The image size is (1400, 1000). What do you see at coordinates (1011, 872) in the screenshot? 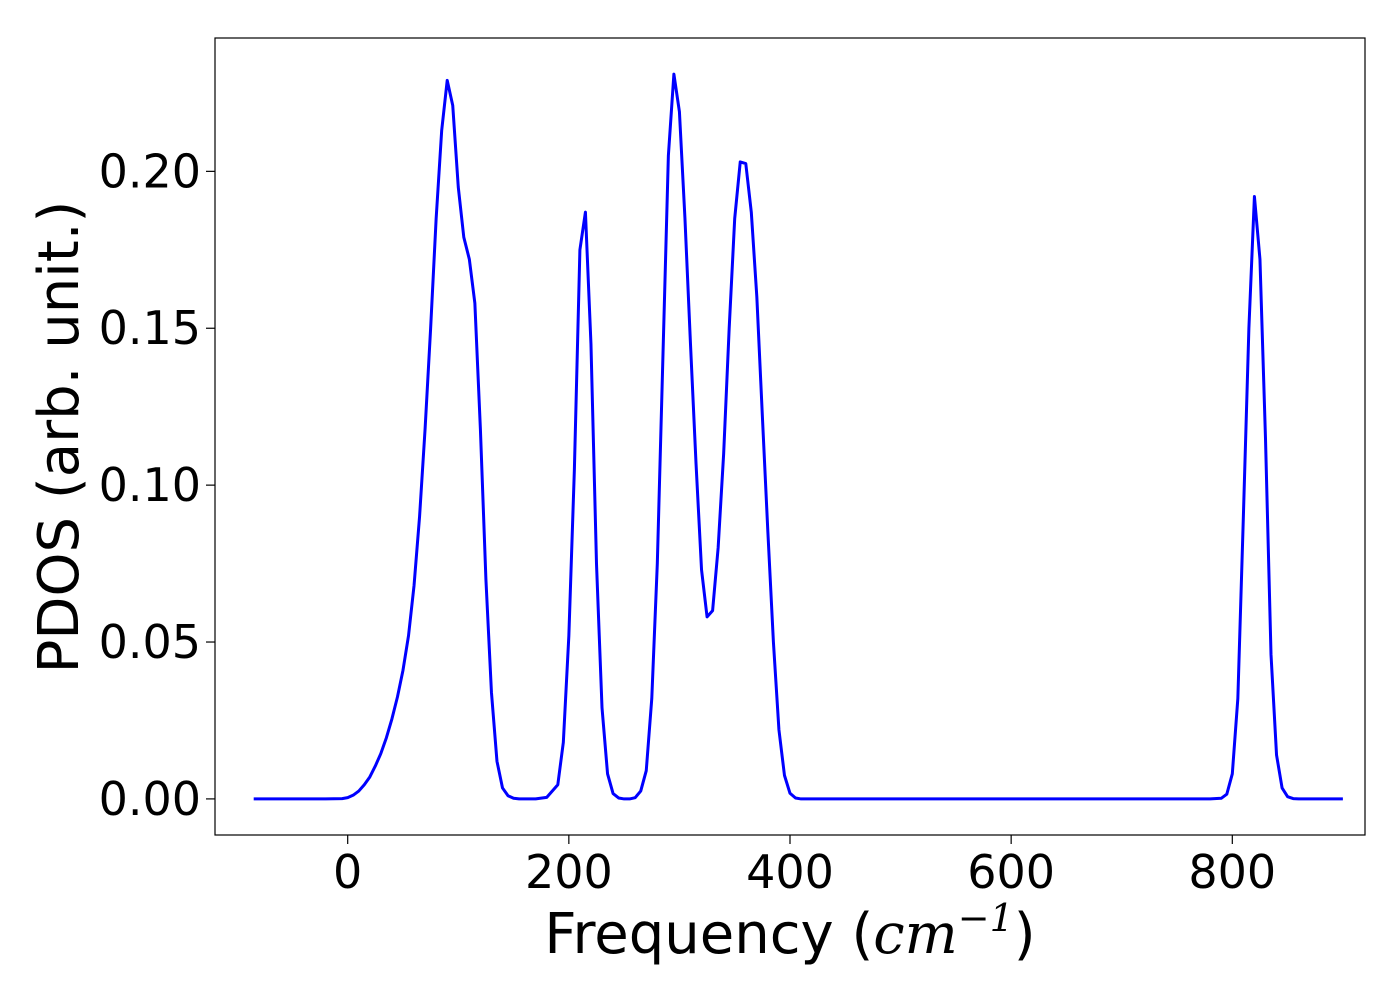
I see `x-tick-label: 600` at bounding box center [1011, 872].